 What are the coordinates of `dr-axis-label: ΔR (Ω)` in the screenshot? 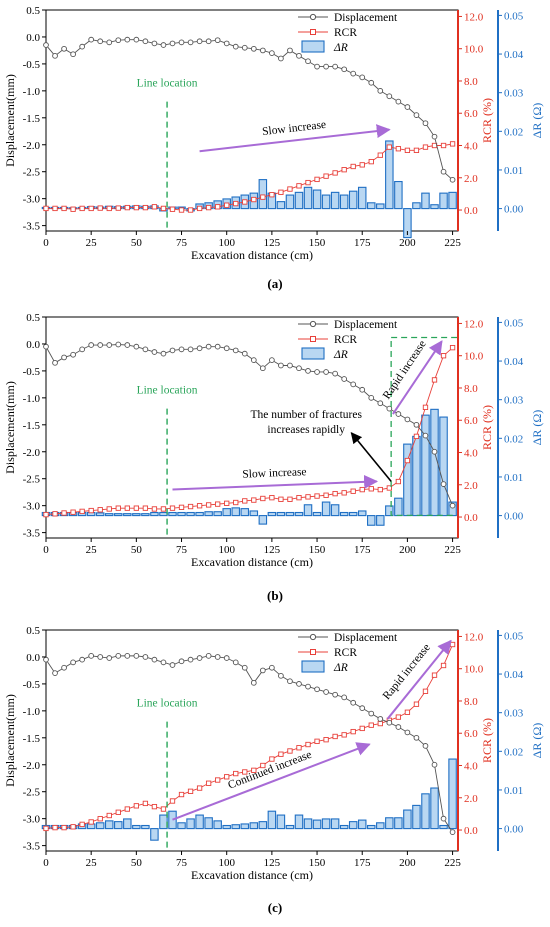 It's located at (537, 121).